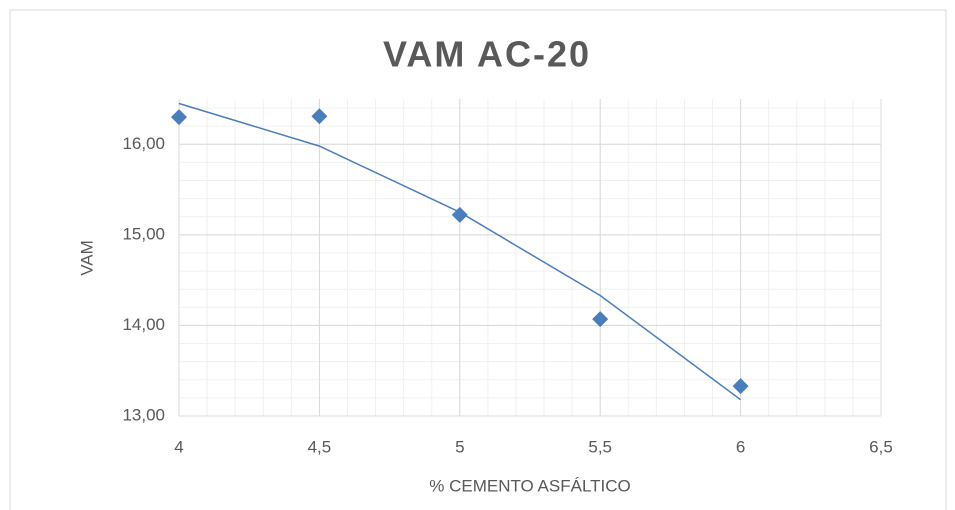  I want to click on x-tick-label: 5, so click(459, 446).